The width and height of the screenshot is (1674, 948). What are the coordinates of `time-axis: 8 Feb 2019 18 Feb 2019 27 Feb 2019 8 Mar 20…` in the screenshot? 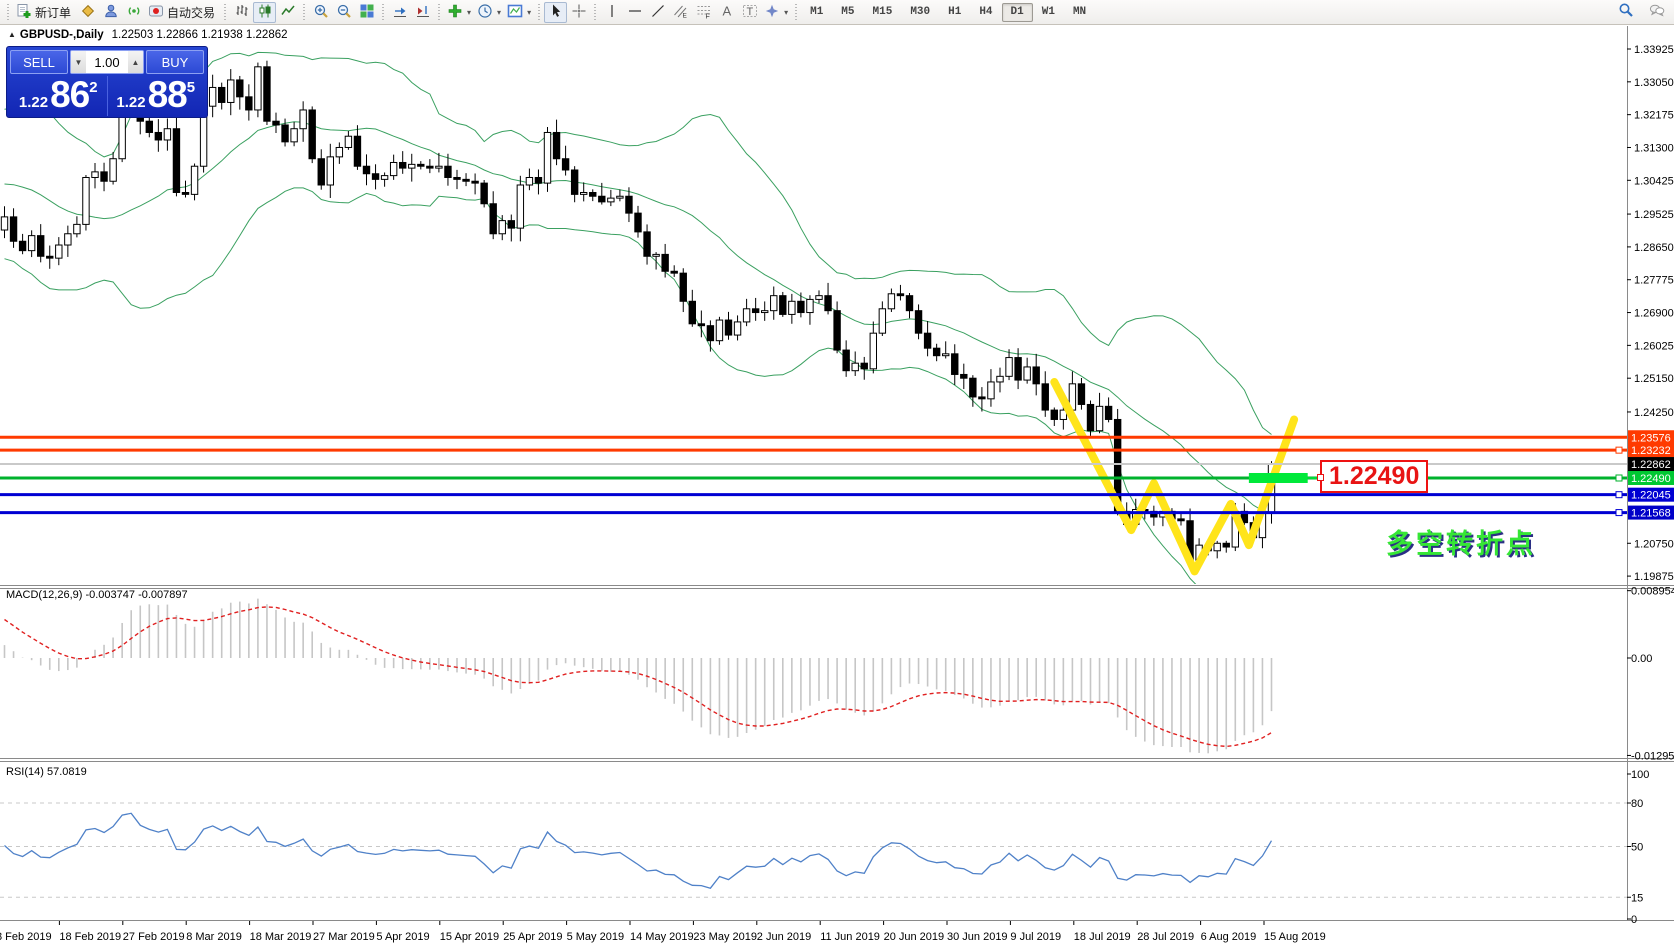 It's located at (663, 932).